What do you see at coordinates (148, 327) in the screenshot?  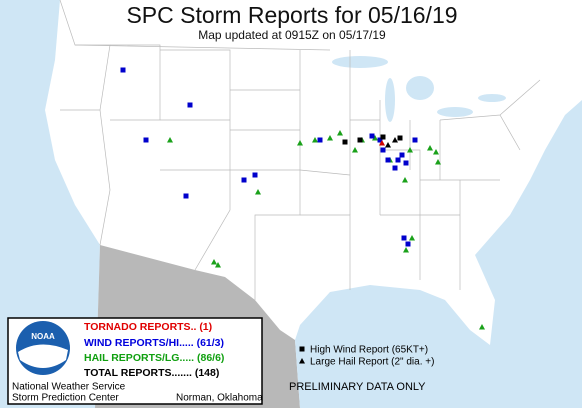 I see `tornado-legend: TORNADO REPORTS.. (1)` at bounding box center [148, 327].